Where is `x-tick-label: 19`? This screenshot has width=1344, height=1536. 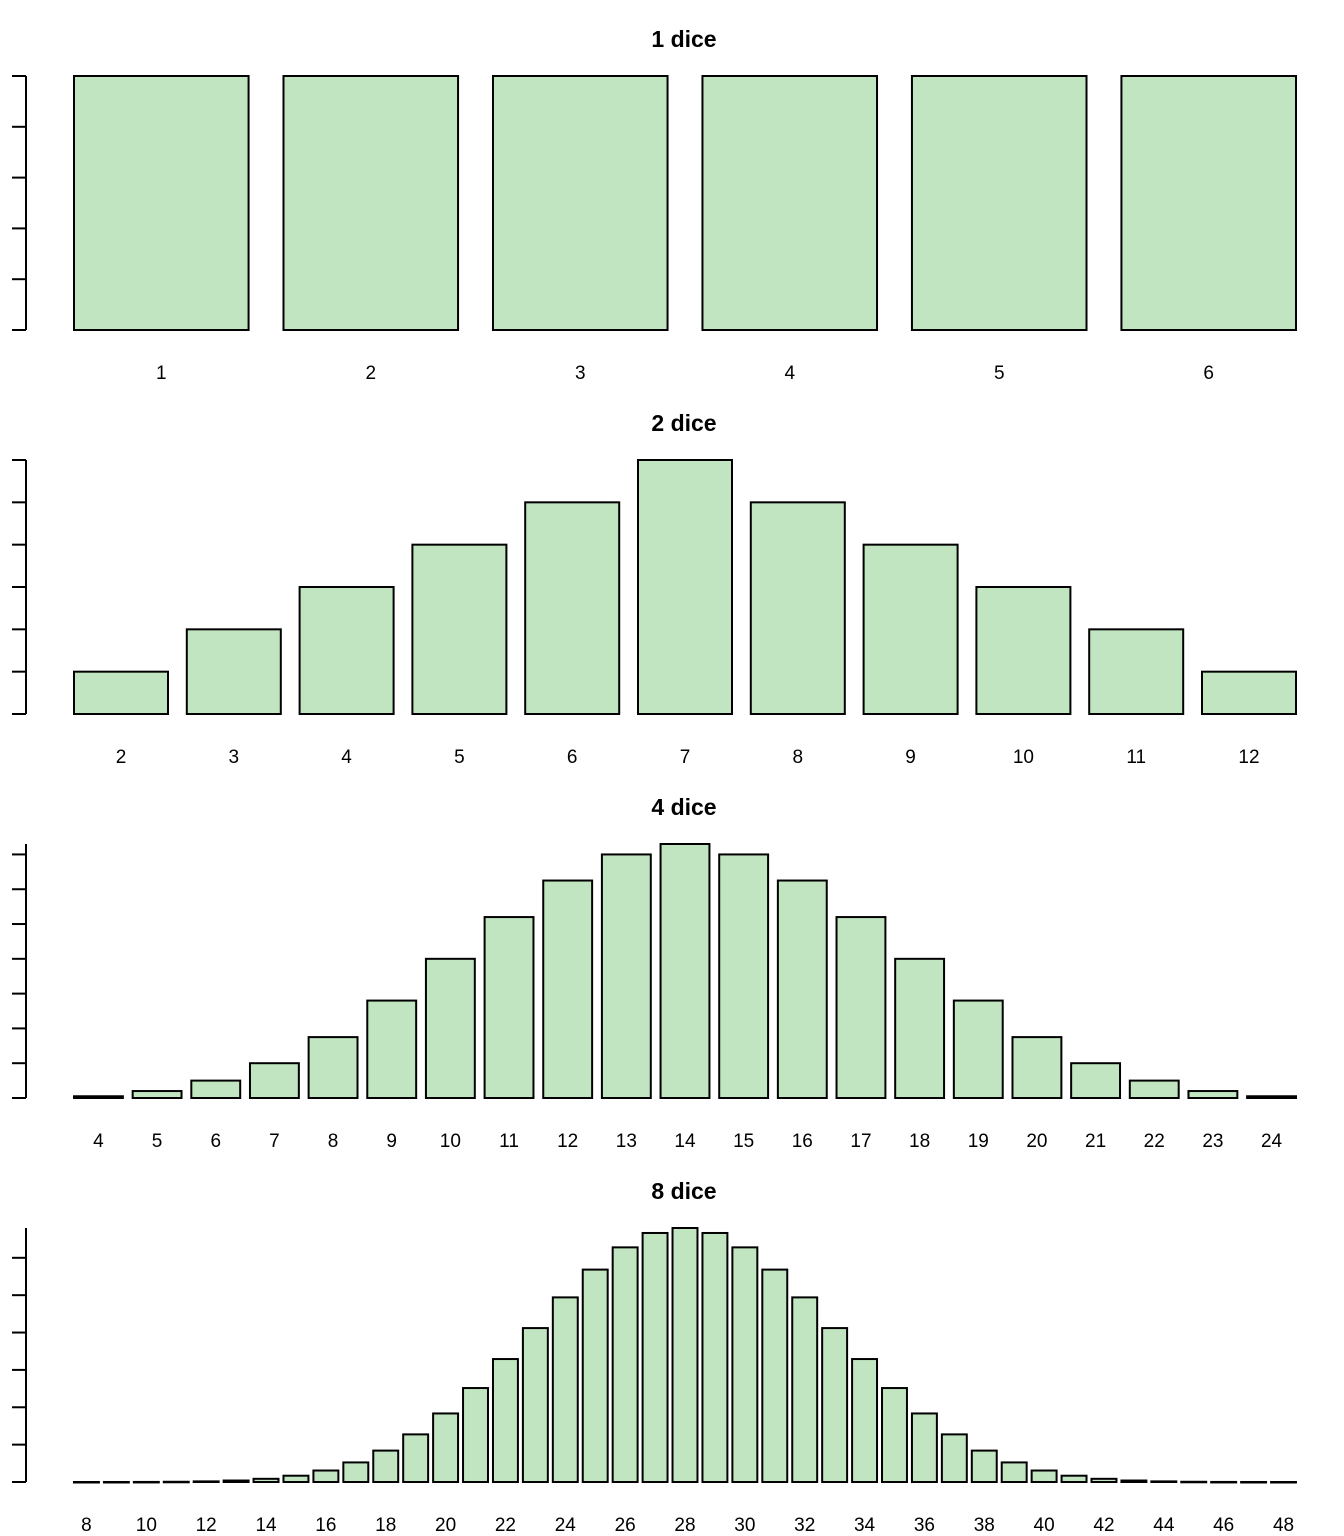
x-tick-label: 19 is located at coordinates (978, 1141).